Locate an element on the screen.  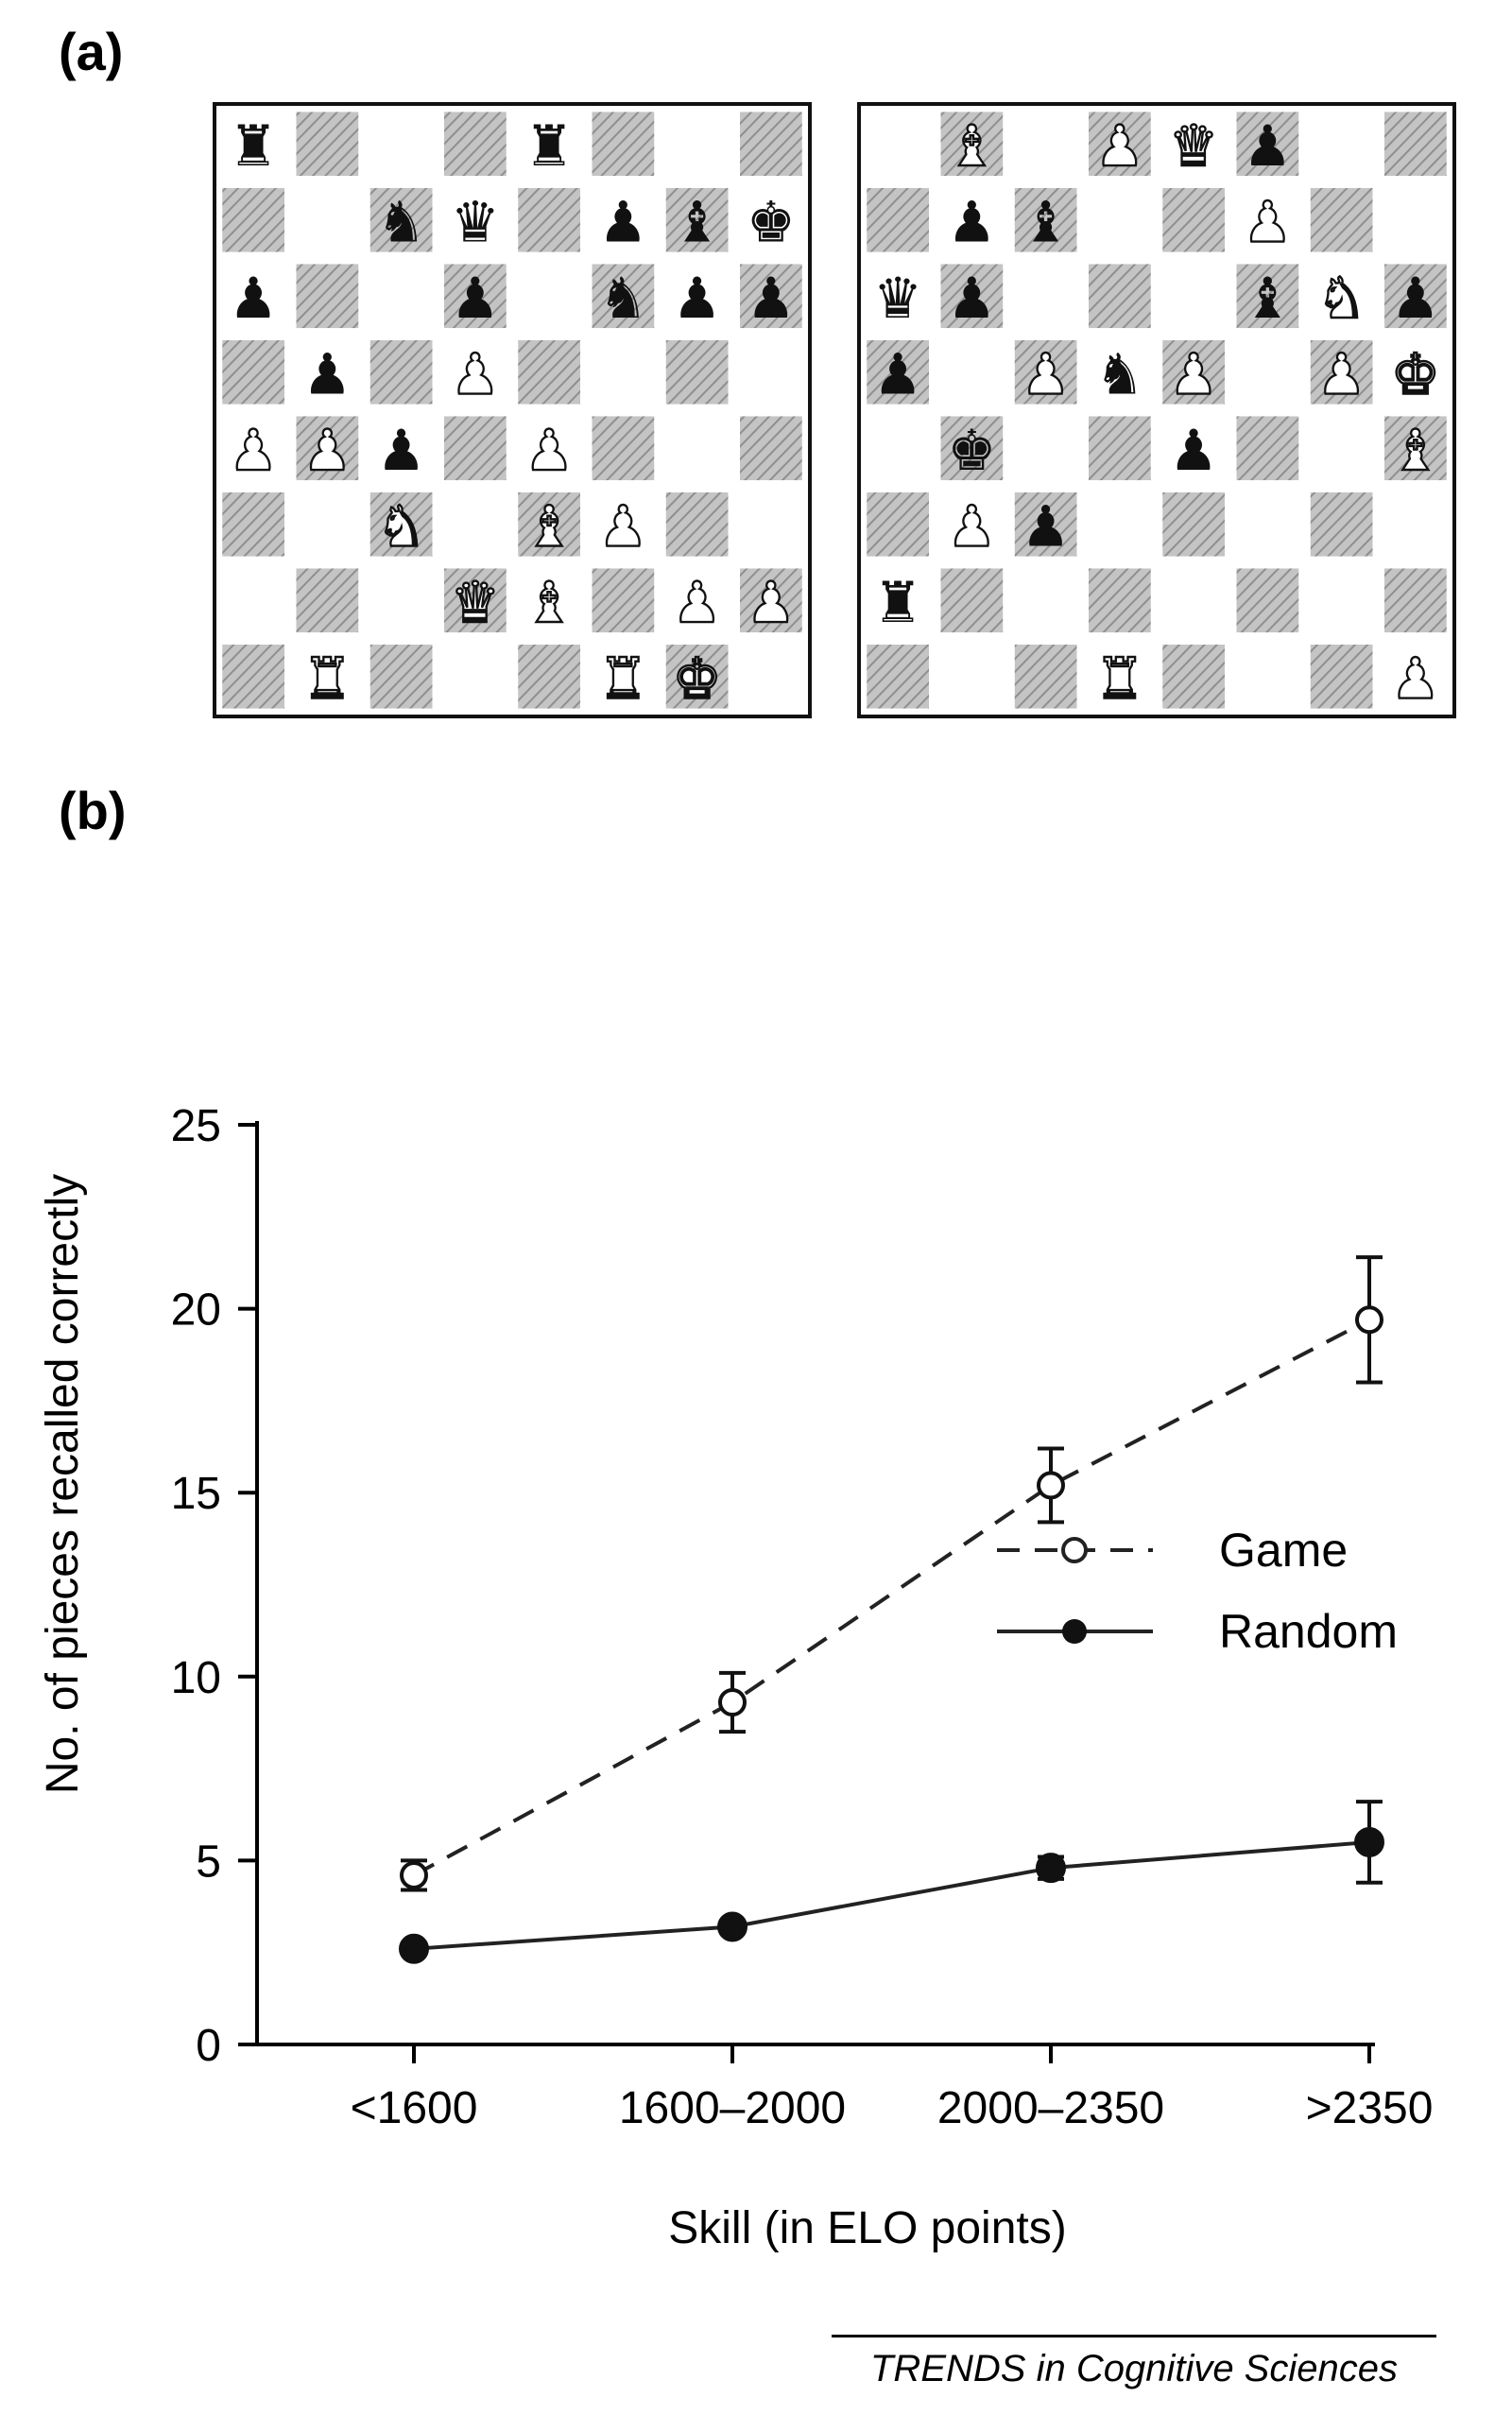
series-line-random is located at coordinates (891, 1895).